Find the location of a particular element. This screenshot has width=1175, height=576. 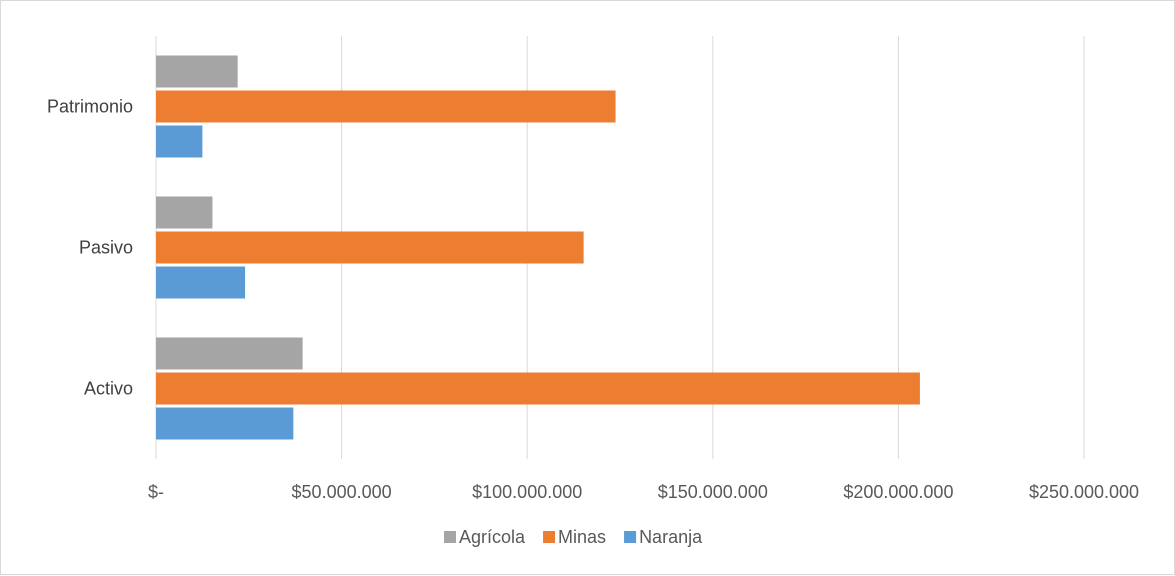

x-tick-label: $100.000.000 is located at coordinates (527, 492).